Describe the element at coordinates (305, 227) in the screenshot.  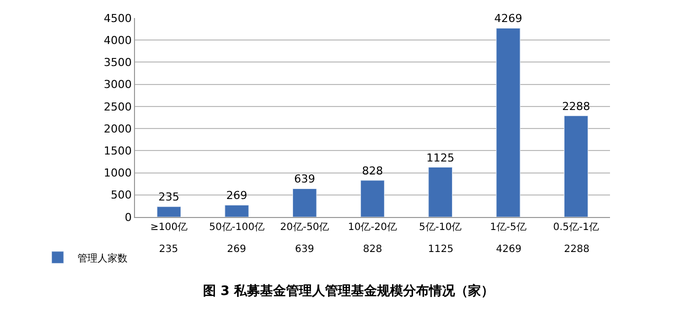
I see `x-tick-label: 20亿-50亿` at that location.